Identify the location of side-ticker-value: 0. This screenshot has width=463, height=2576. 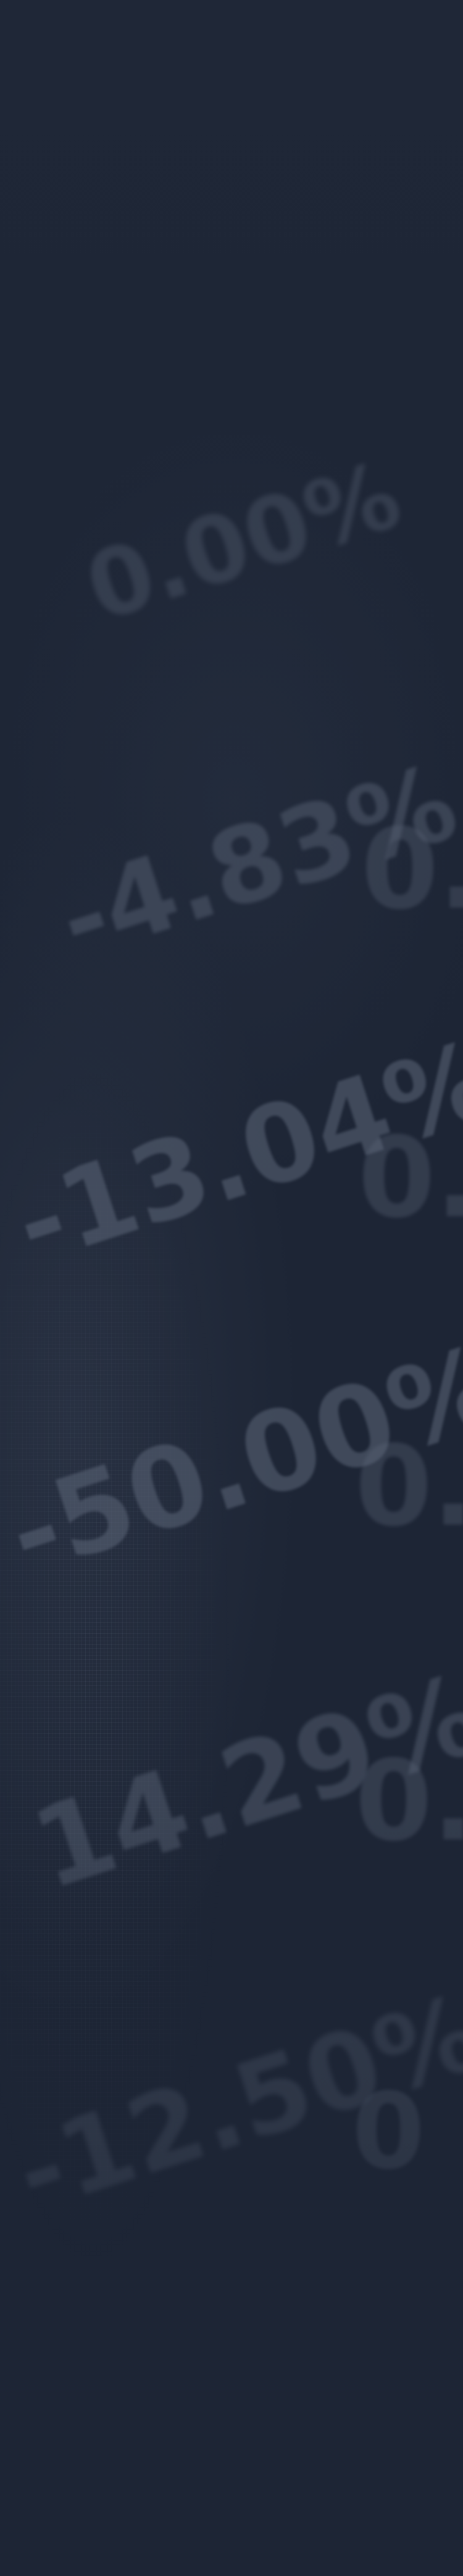
(388, 2132).